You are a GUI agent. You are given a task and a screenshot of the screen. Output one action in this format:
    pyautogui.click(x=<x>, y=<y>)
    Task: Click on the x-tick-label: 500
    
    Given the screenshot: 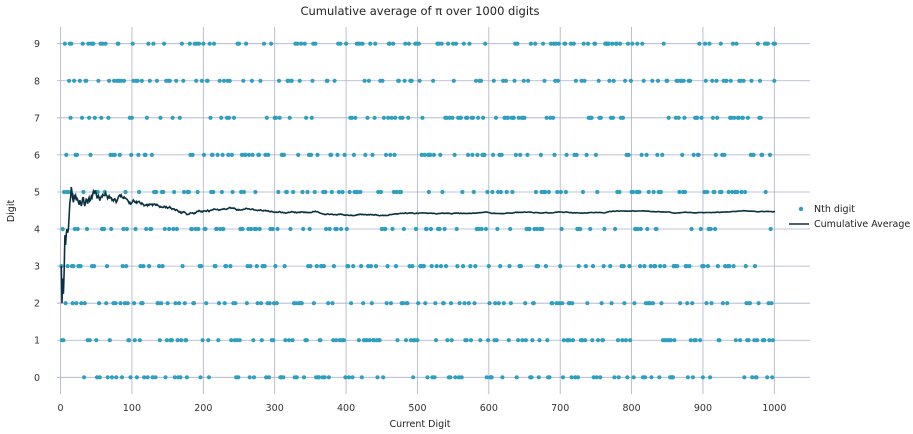 What is the action you would take?
    pyautogui.click(x=417, y=408)
    